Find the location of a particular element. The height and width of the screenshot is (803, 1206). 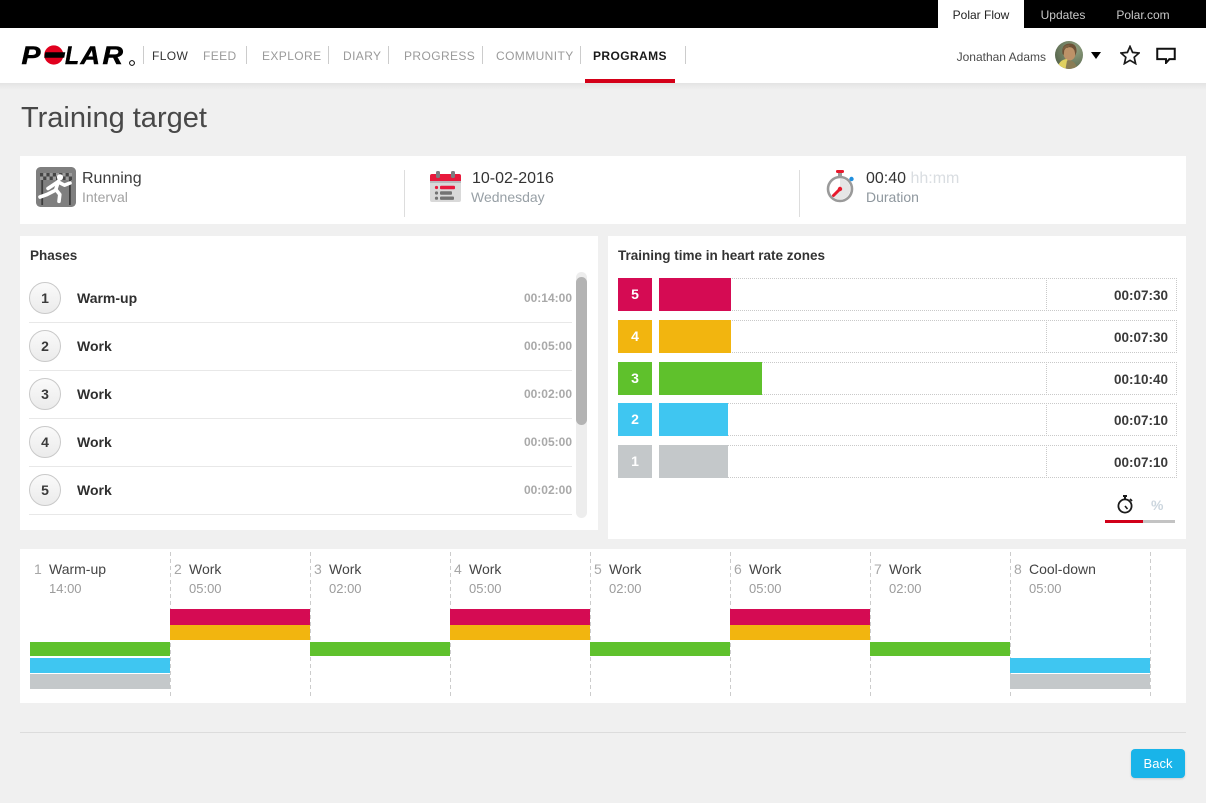

svg-text: P is located at coordinates (31, 55).